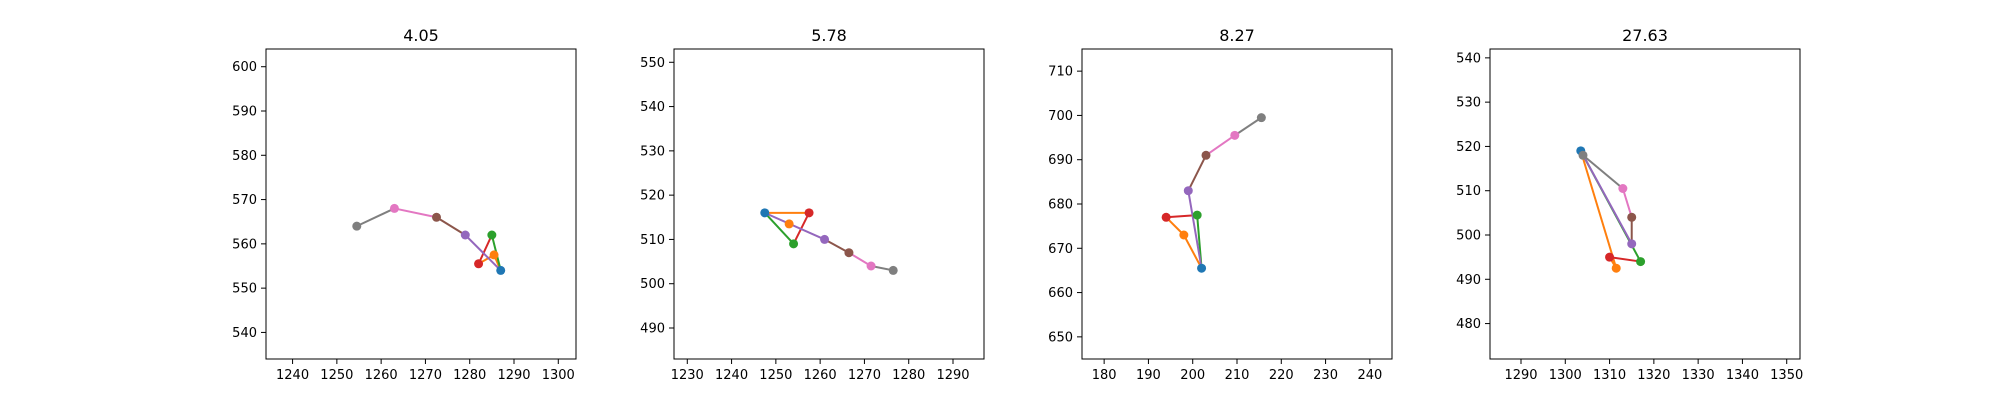 The width and height of the screenshot is (2000, 400). Describe the element at coordinates (244, 156) in the screenshot. I see `y-tick-label: 580` at that location.